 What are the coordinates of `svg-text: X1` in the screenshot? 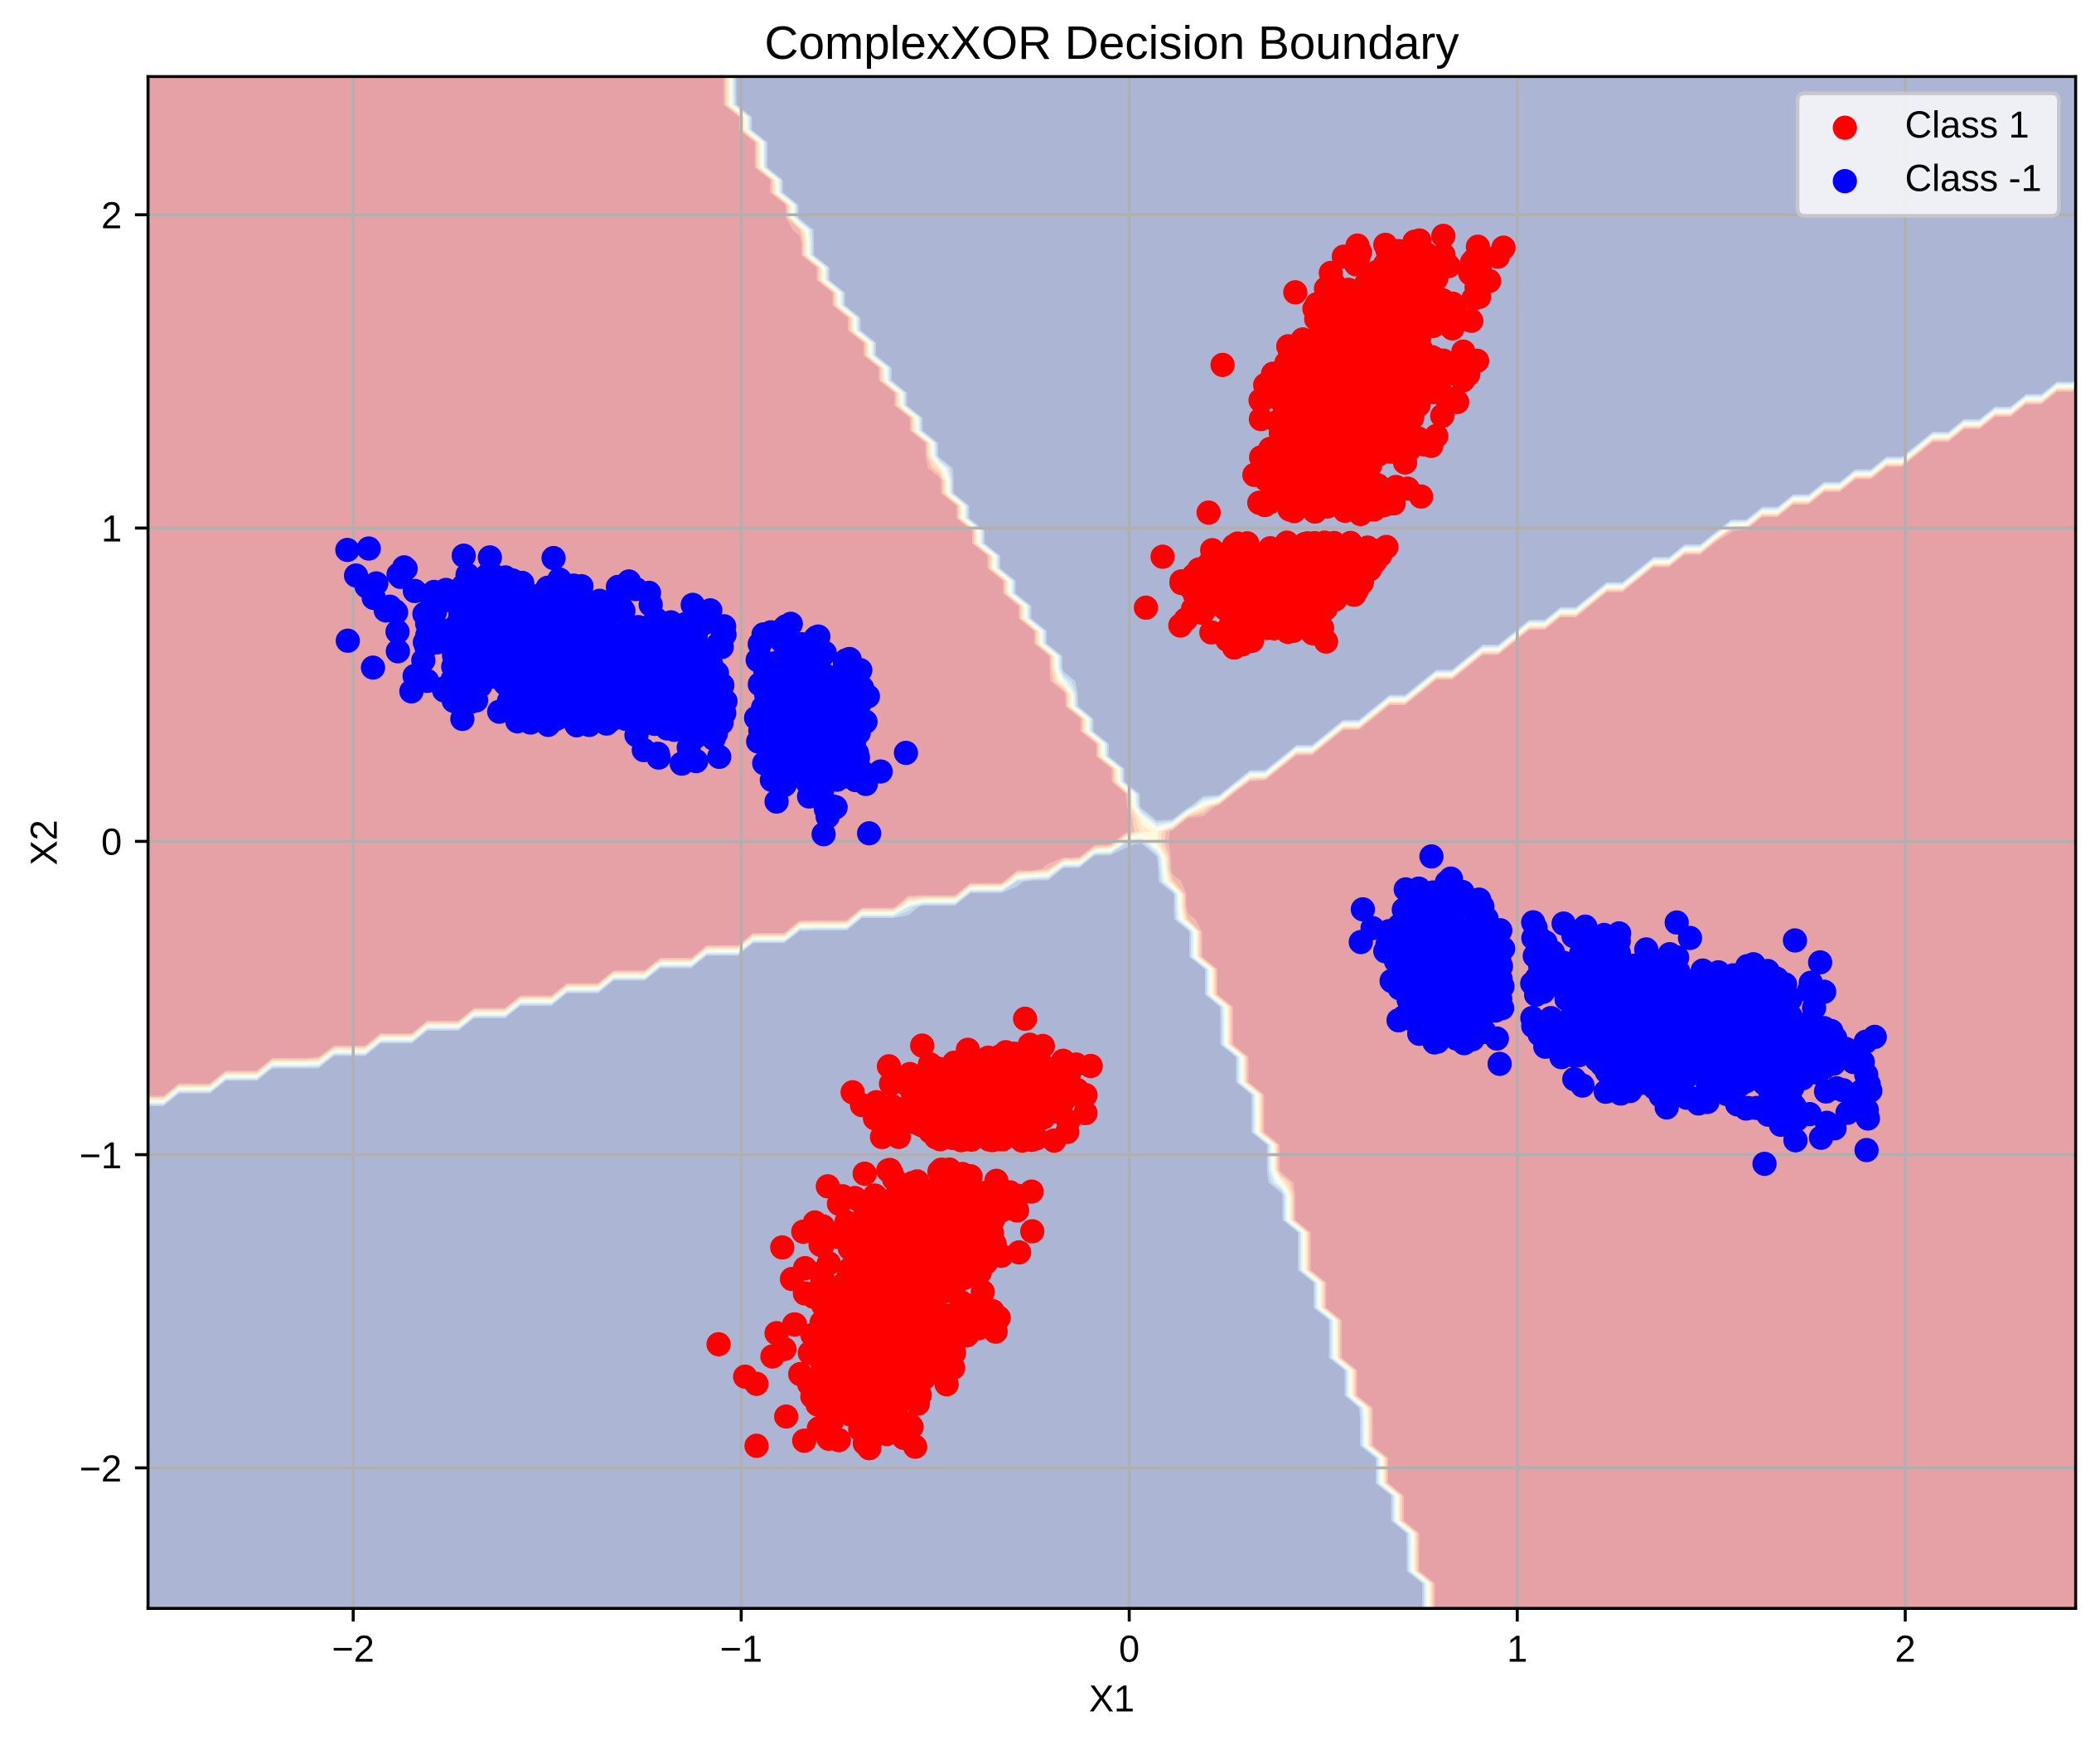 It's located at (1112, 1698).